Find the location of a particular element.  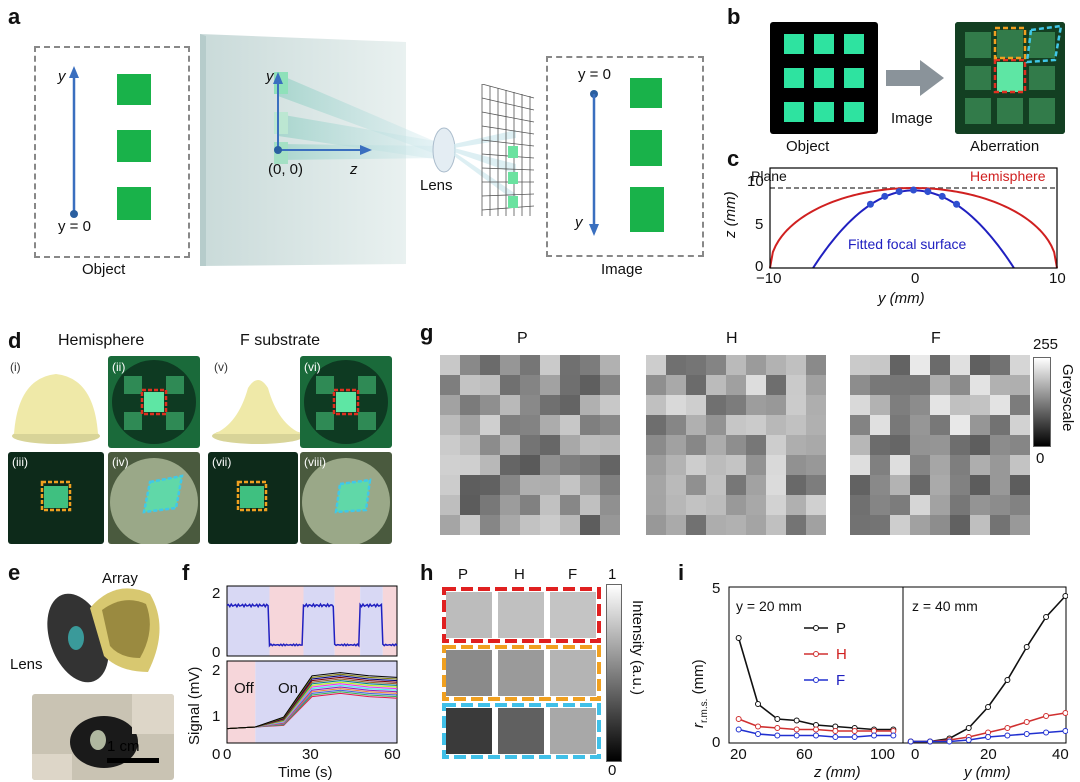

object-square is located at coordinates (134, 146).